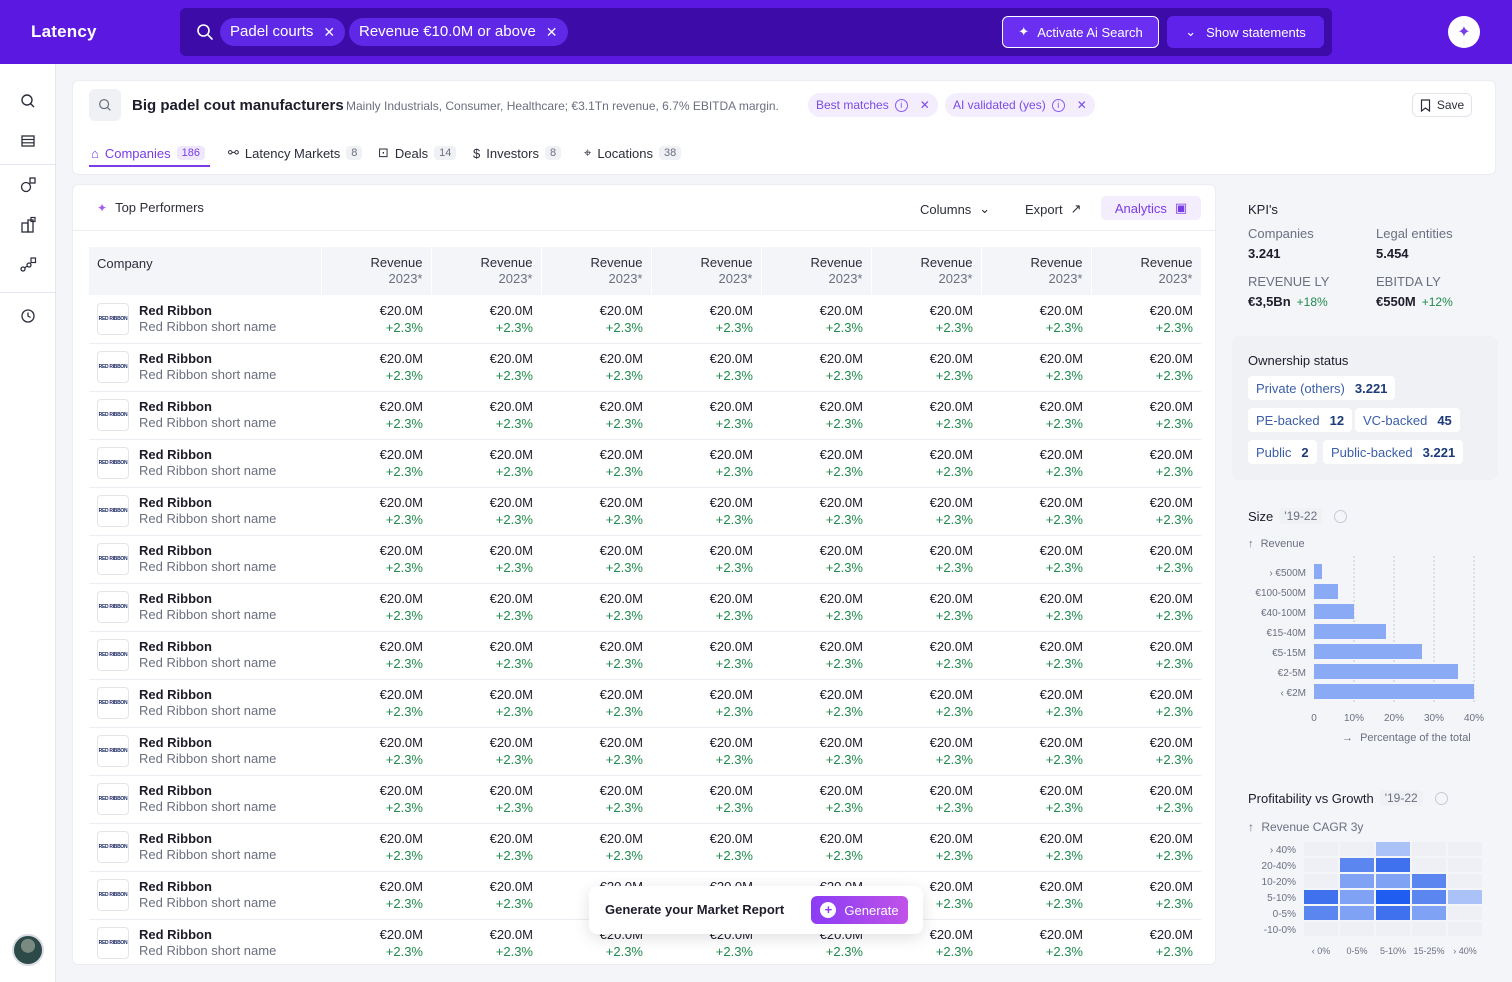  What do you see at coordinates (205, 271) in the screenshot?
I see `column-header-company: Company` at bounding box center [205, 271].